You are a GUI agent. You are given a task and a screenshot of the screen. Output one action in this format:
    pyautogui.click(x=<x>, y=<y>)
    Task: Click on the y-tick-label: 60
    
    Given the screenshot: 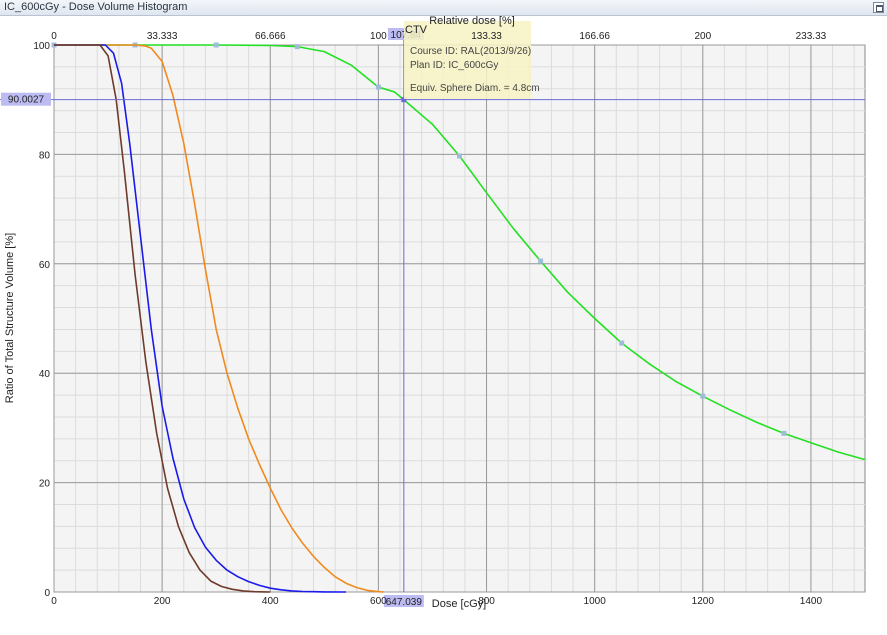 What is the action you would take?
    pyautogui.click(x=45, y=265)
    